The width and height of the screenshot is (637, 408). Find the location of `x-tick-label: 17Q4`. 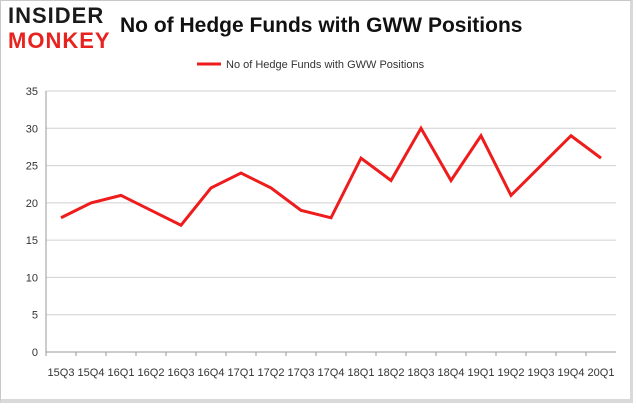

x-tick-label: 17Q4 is located at coordinates (331, 373).